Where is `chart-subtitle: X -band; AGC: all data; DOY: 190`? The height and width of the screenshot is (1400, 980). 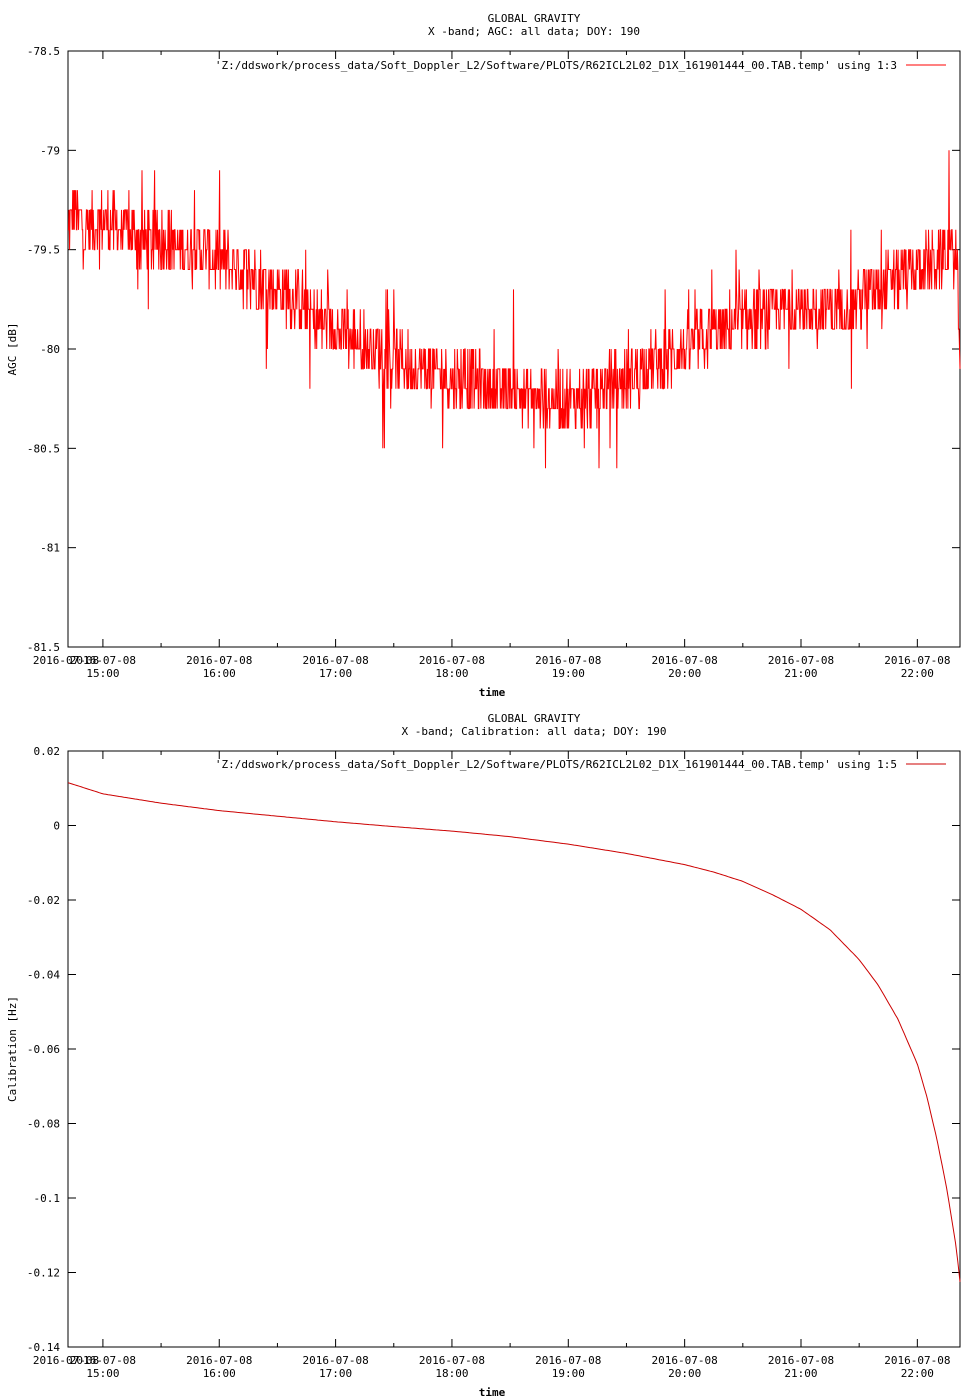 chart-subtitle: X -band; AGC: all data; DOY: 190 is located at coordinates (534, 31).